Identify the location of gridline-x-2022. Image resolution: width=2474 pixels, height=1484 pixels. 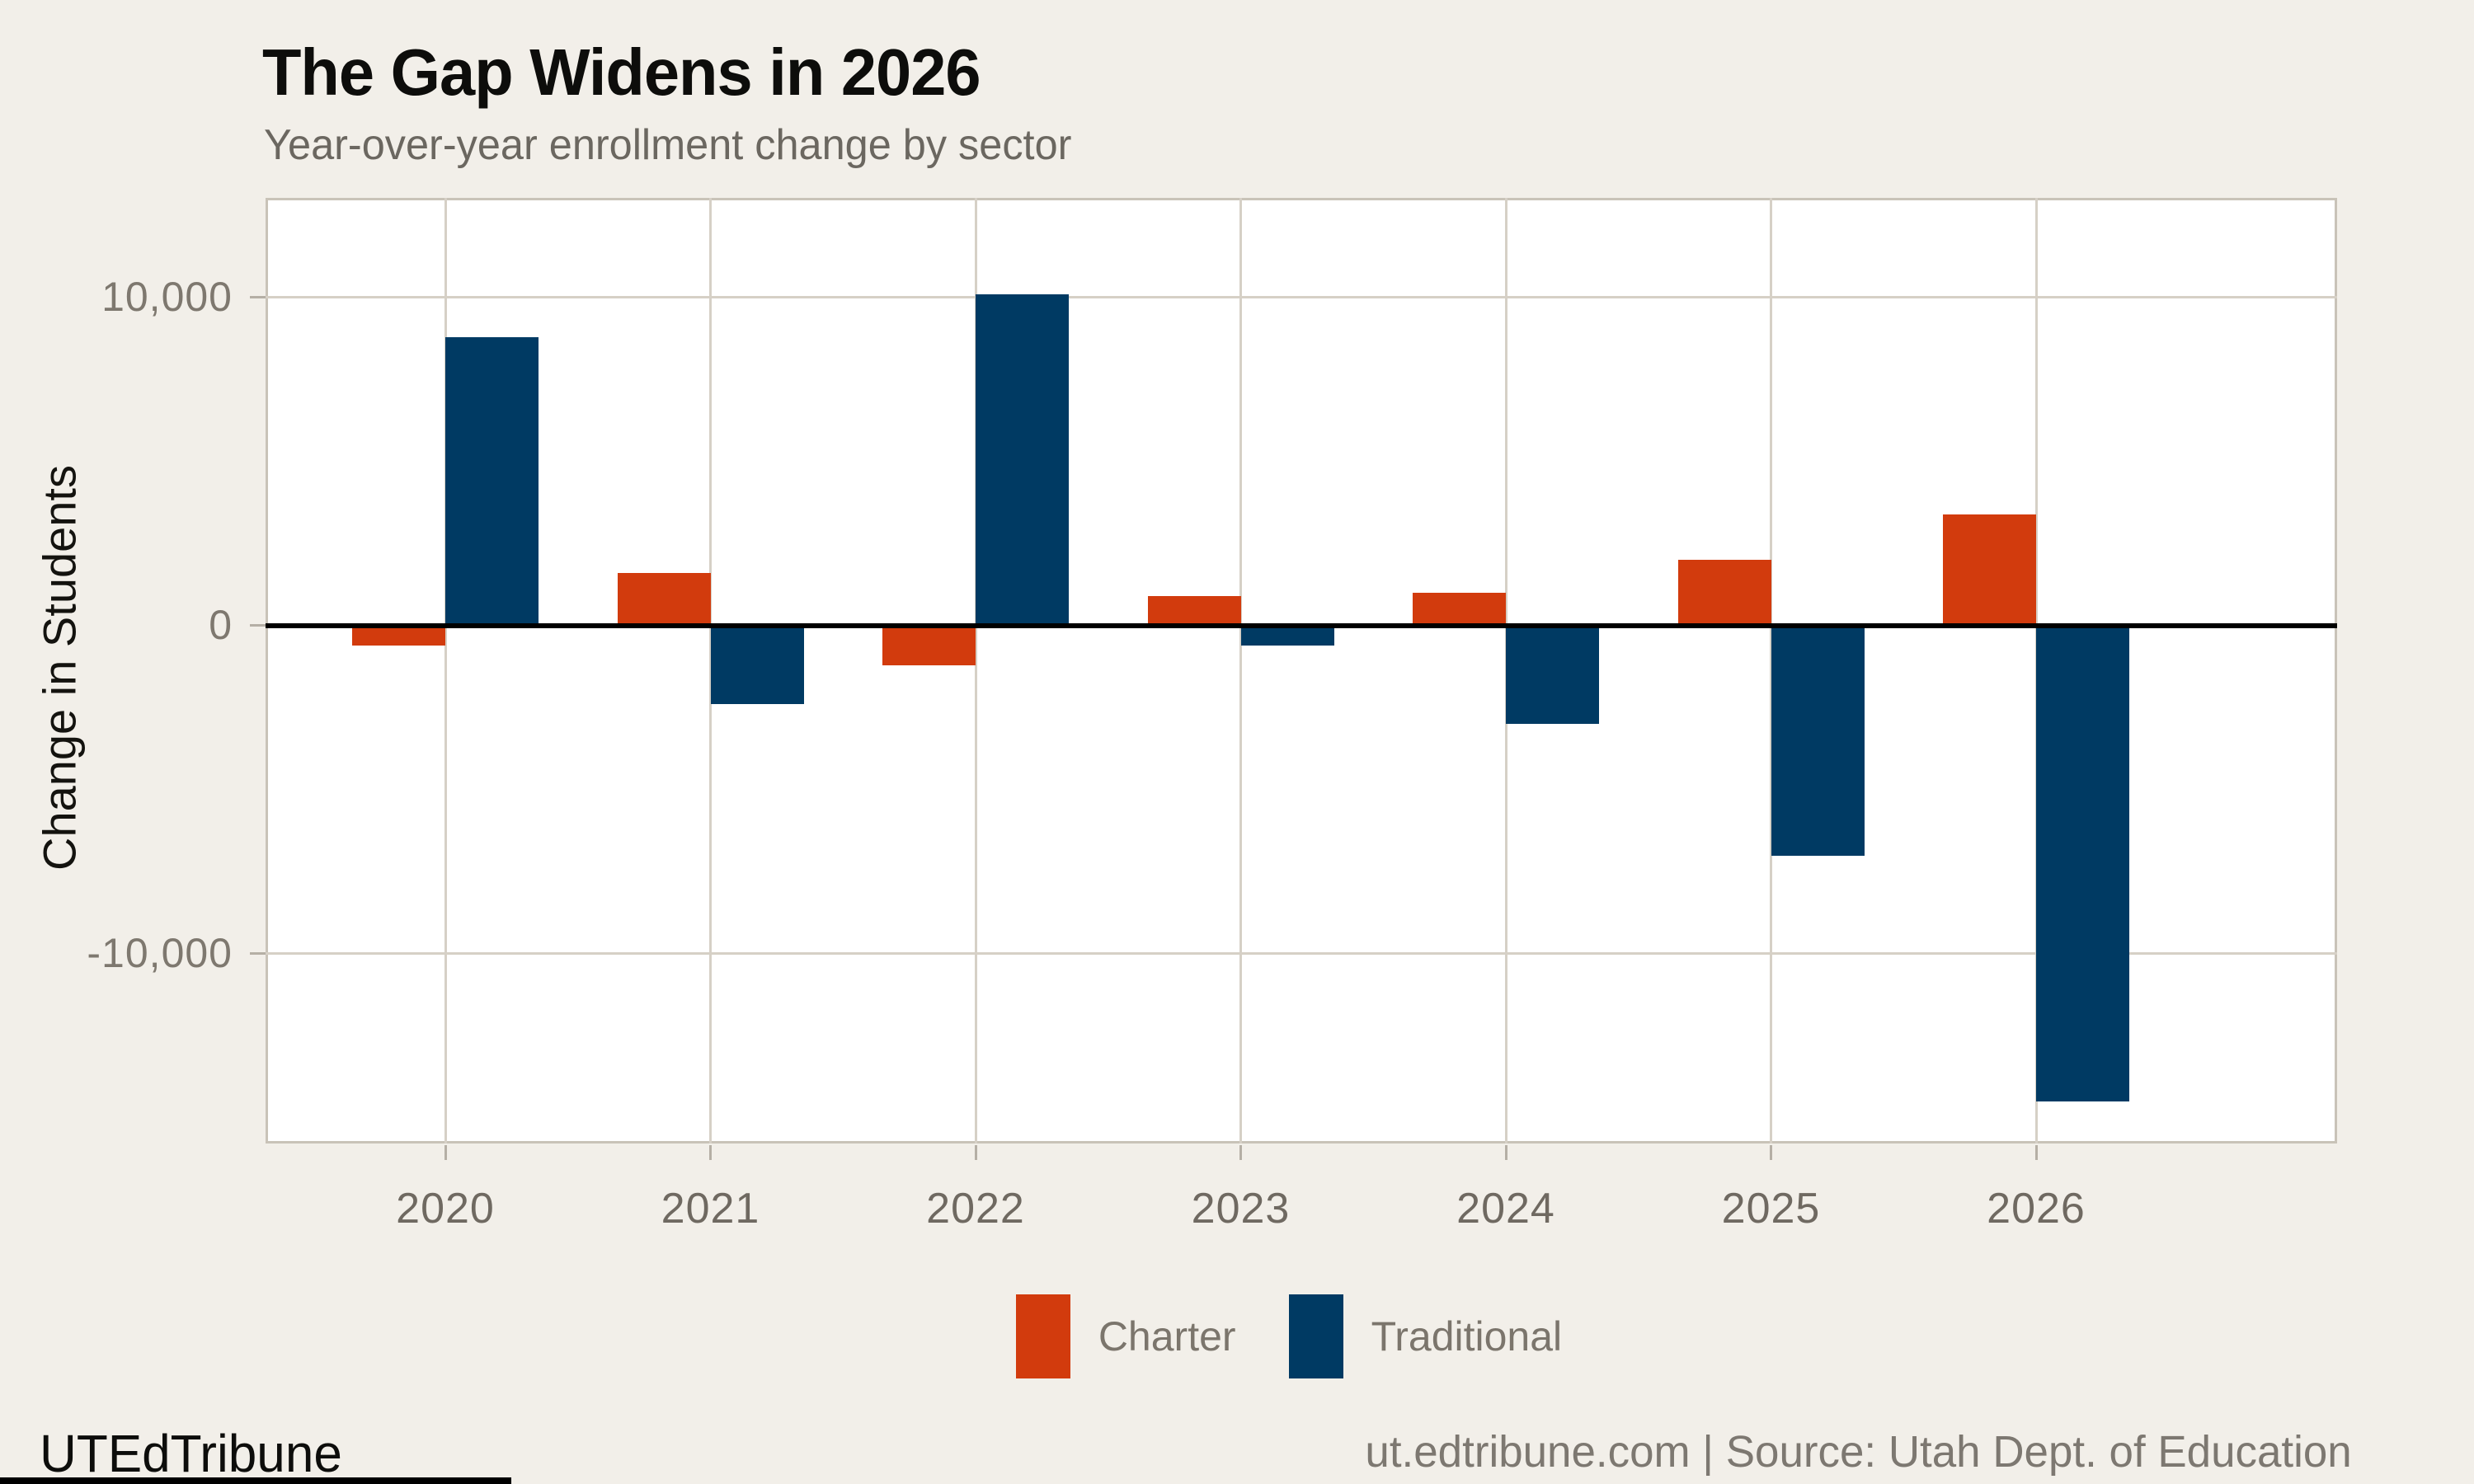
(975, 671).